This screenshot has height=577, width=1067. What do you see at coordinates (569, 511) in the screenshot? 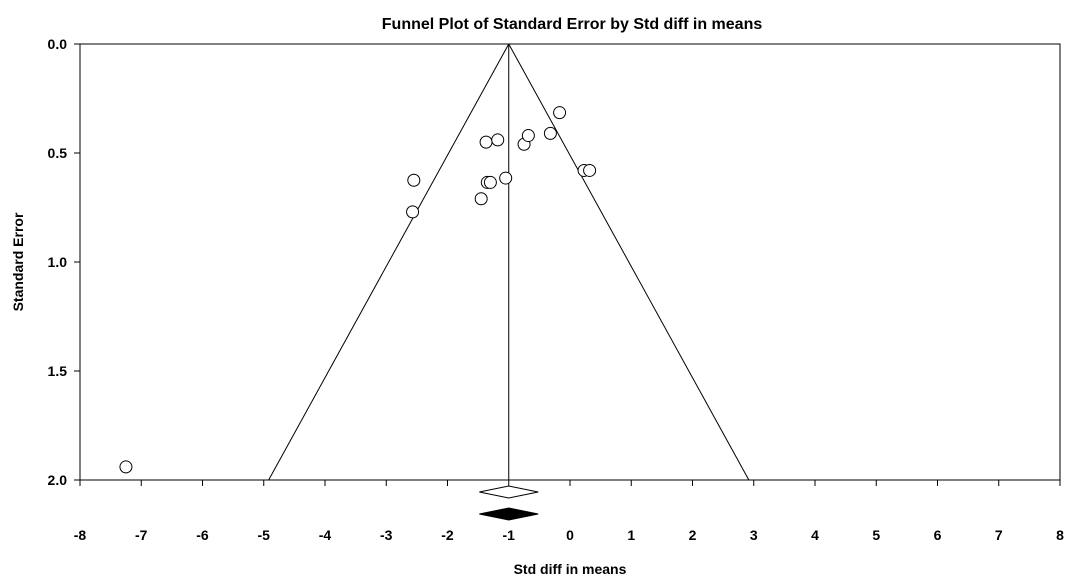
I see `x-axis: -8 -7 -6 -5 -4 -3 -2 -1 0 1 2 3 4 5 6 7 8` at bounding box center [569, 511].